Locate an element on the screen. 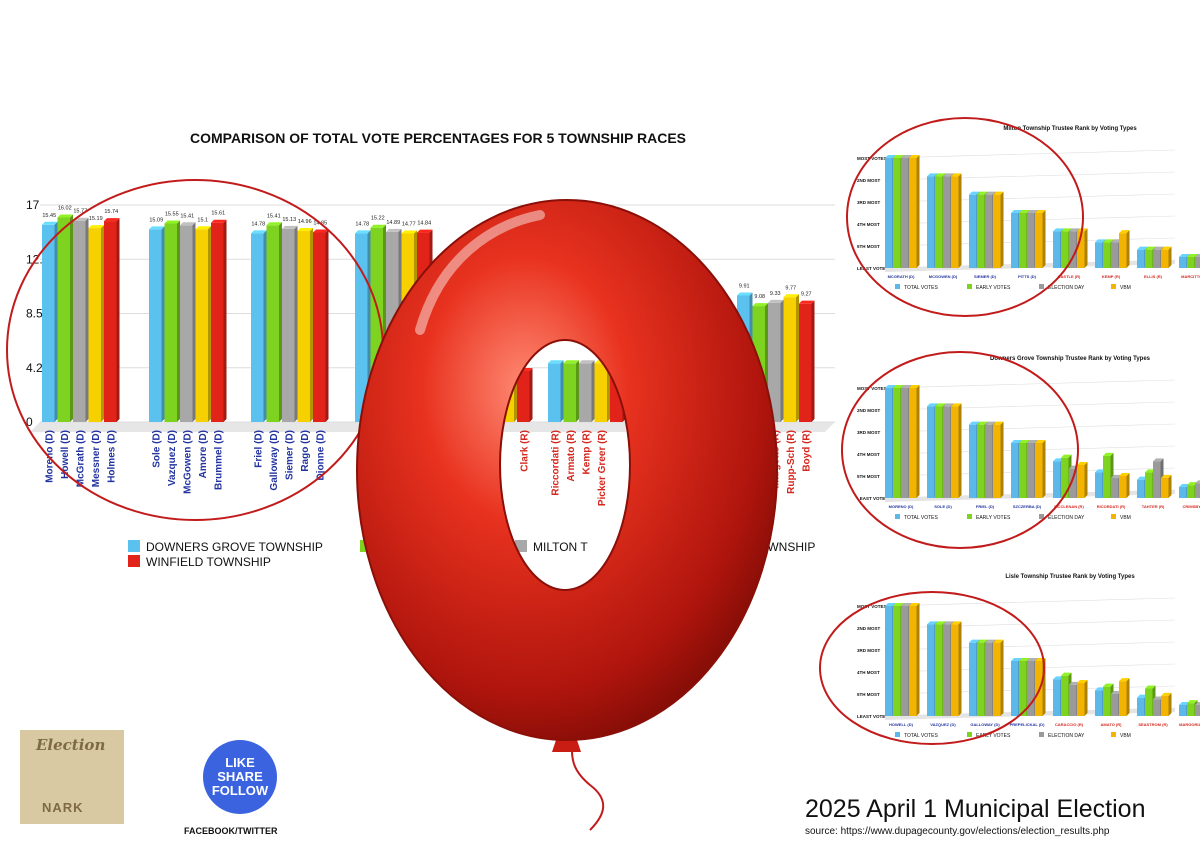 Image resolution: width=1200 pixels, height=848 pixels. candidate-label: McGrath (D) is located at coordinates (80, 458).